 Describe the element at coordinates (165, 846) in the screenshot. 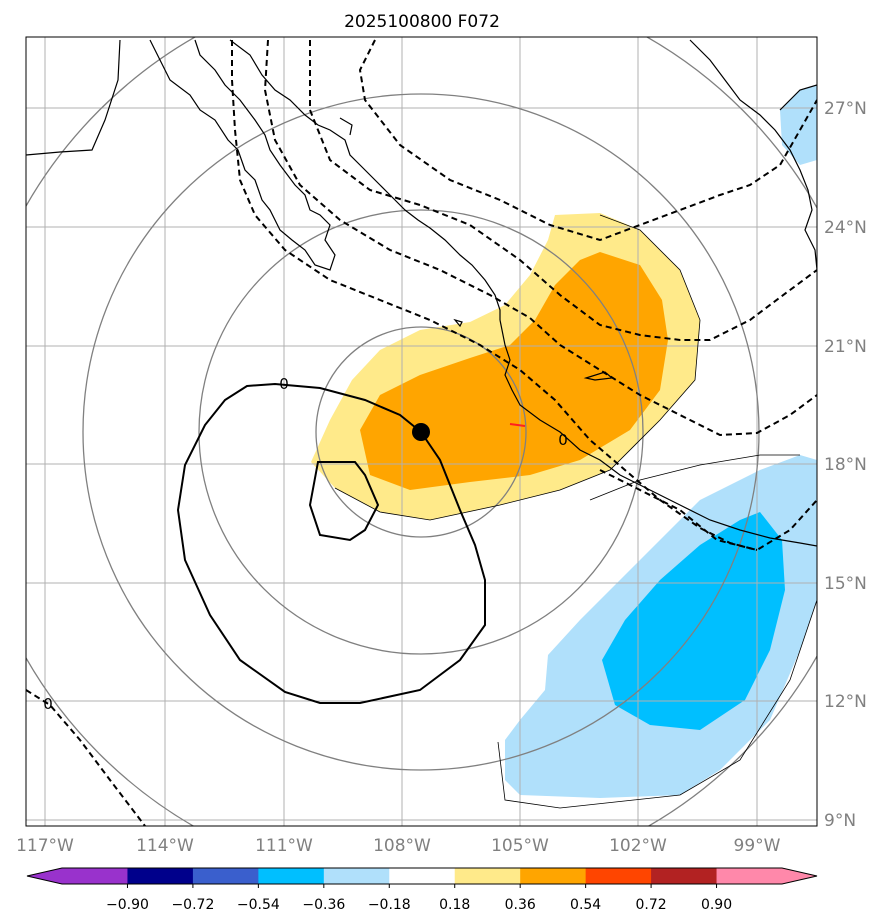

I see `lon-tick-label: 114°W` at that location.